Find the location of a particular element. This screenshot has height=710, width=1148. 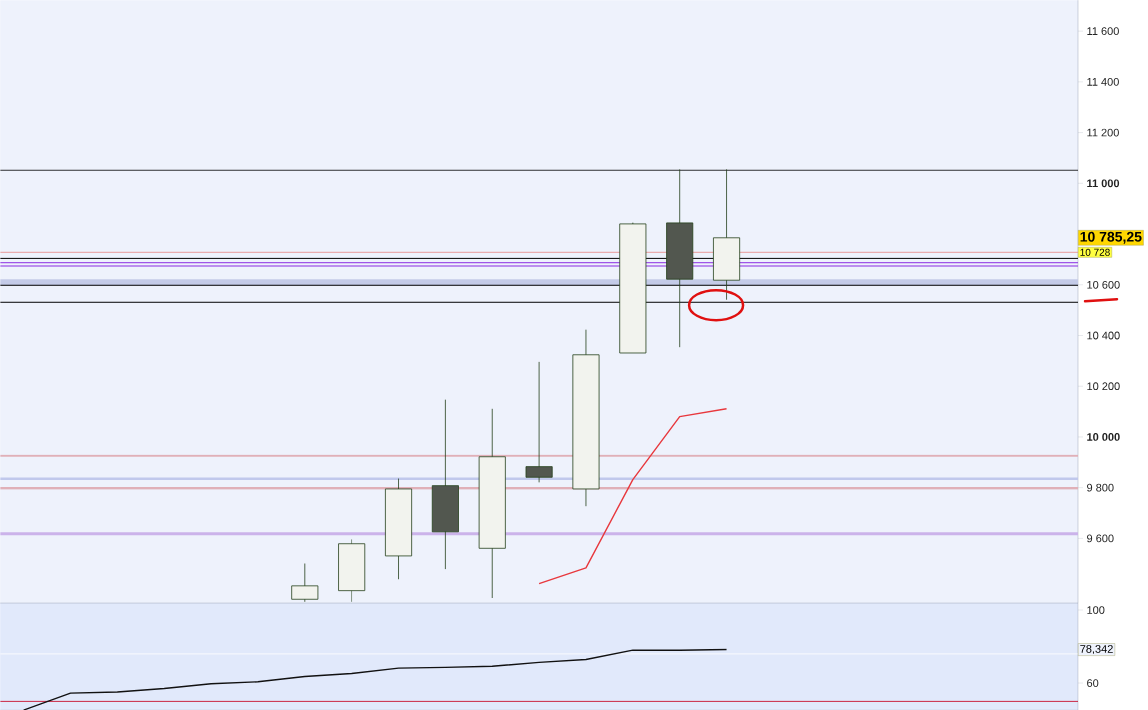

y-tick-label: 10 400 is located at coordinates (1103, 335).